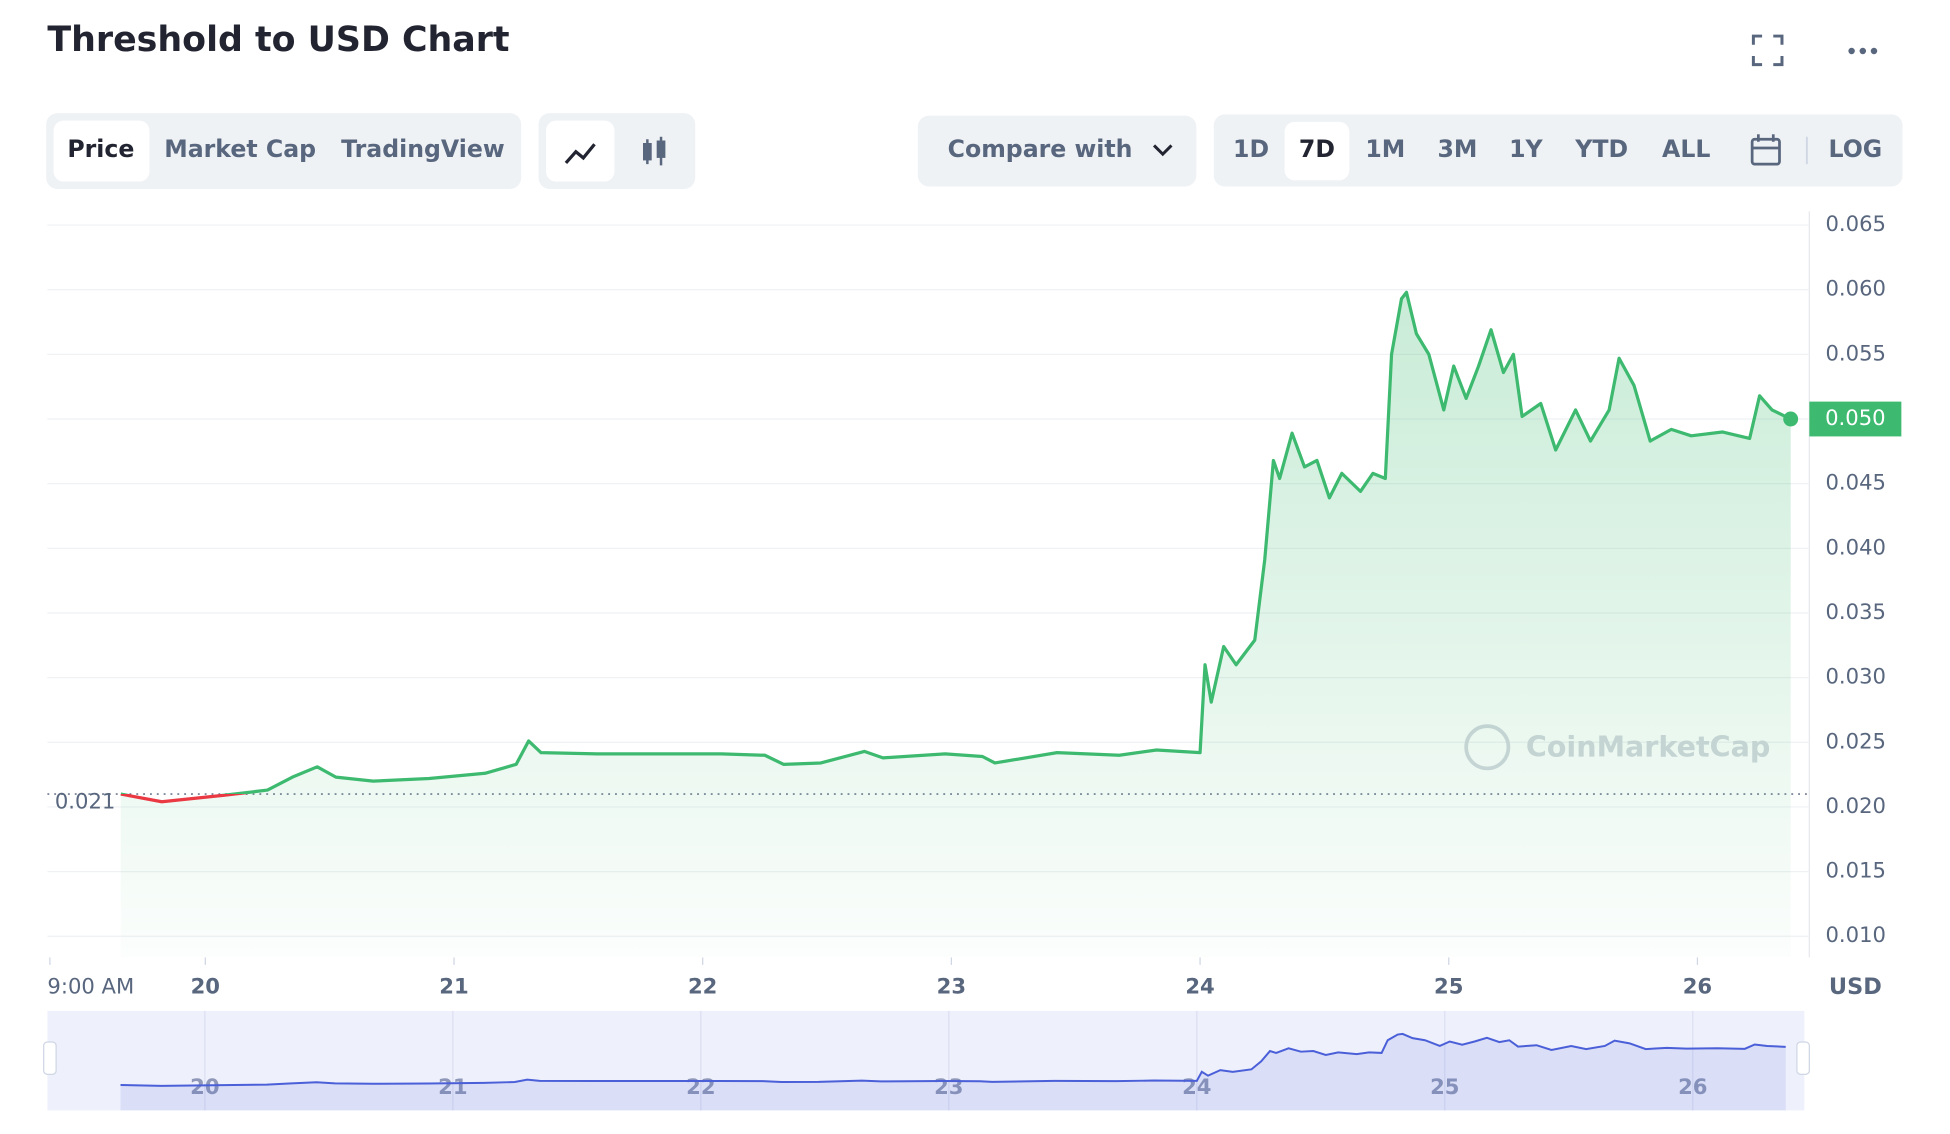  Describe the element at coordinates (90, 985) in the screenshot. I see `x-tick-label: 9:00 AM` at that location.